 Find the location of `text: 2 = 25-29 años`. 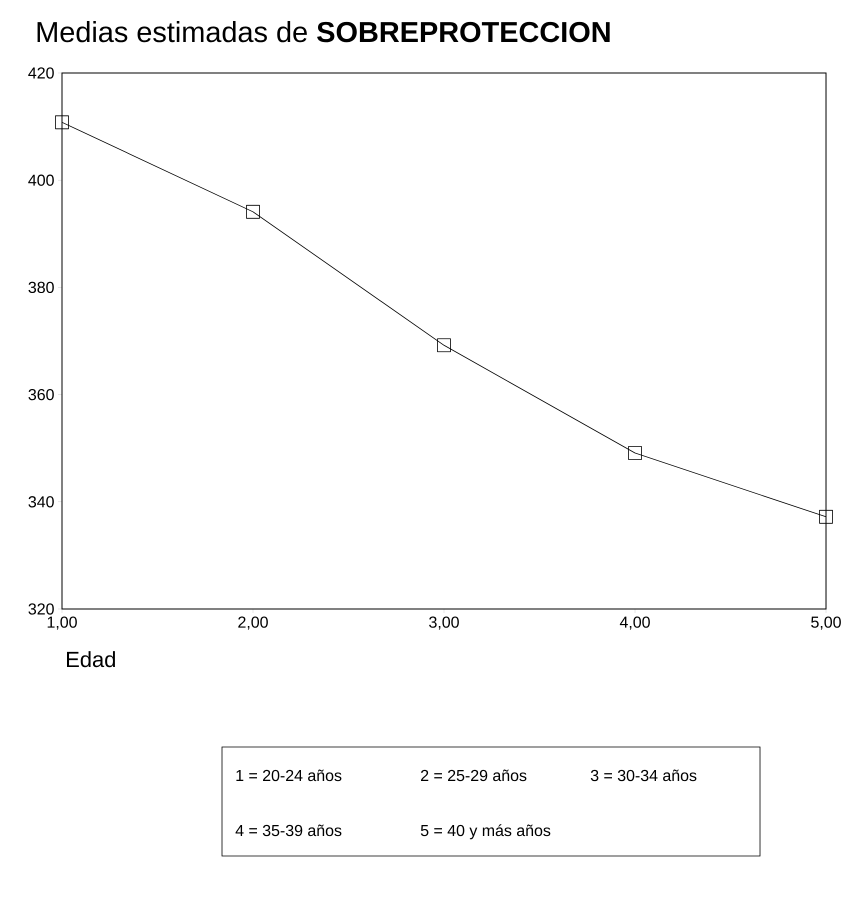

text: 2 = 25-29 años is located at coordinates (473, 776).